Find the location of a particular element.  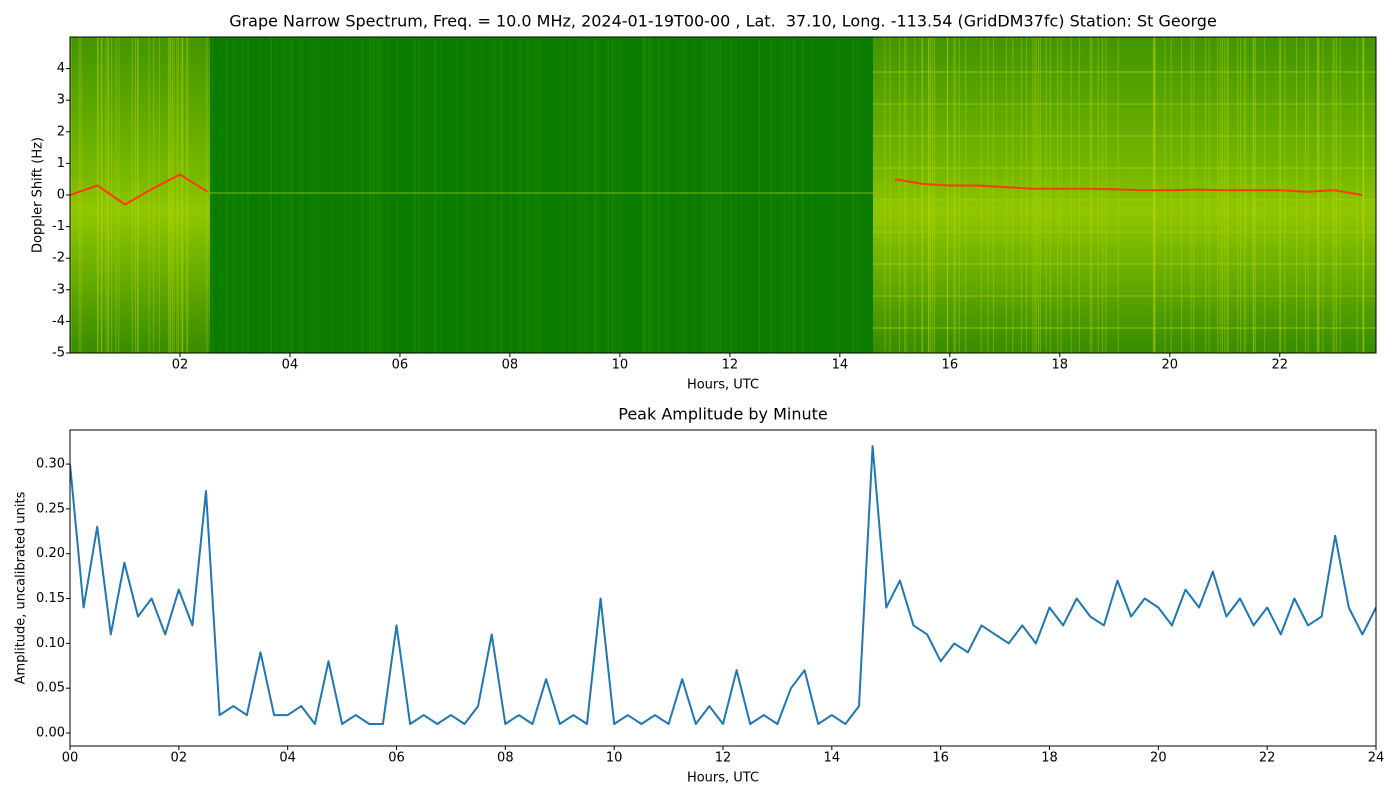

y-tick-label: -1 is located at coordinates (58, 226).